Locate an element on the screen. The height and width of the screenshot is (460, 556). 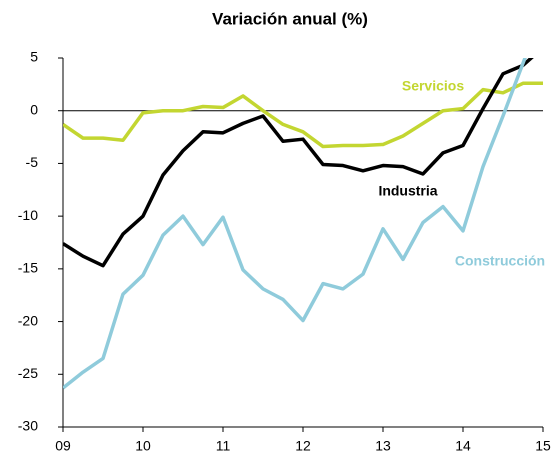
series-line is located at coordinates (303, 115).